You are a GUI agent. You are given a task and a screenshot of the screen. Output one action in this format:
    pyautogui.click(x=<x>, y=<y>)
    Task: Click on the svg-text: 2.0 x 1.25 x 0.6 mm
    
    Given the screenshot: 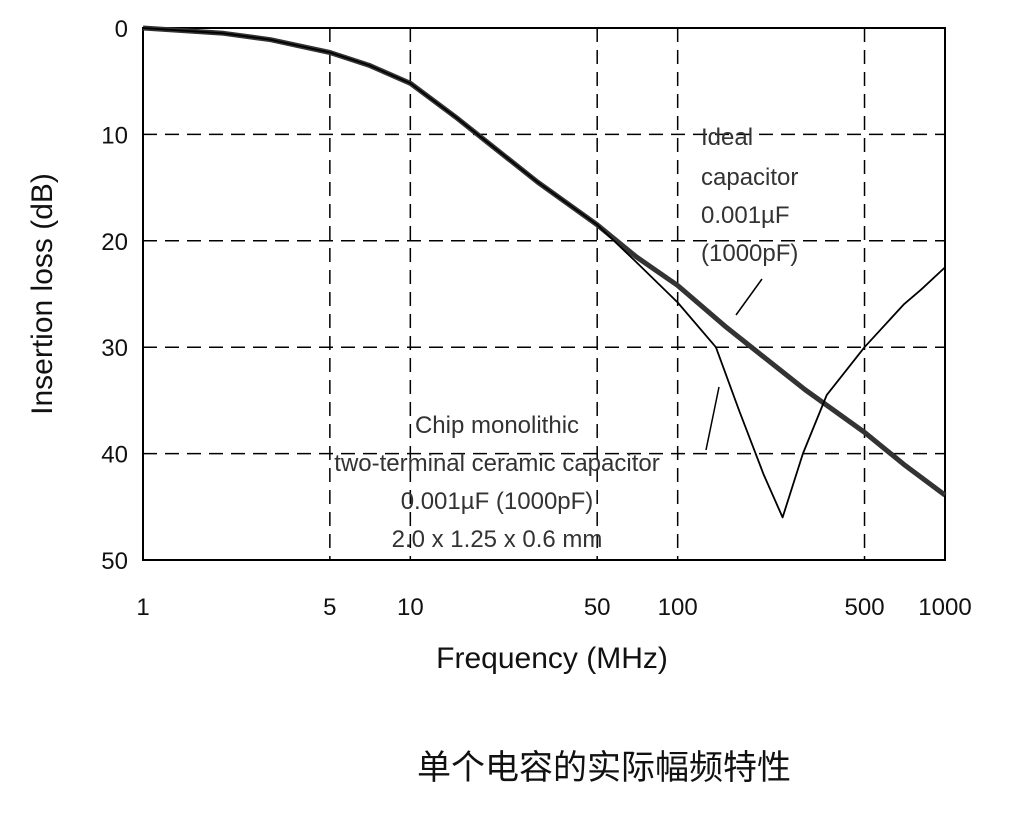 What is the action you would take?
    pyautogui.click(x=497, y=539)
    